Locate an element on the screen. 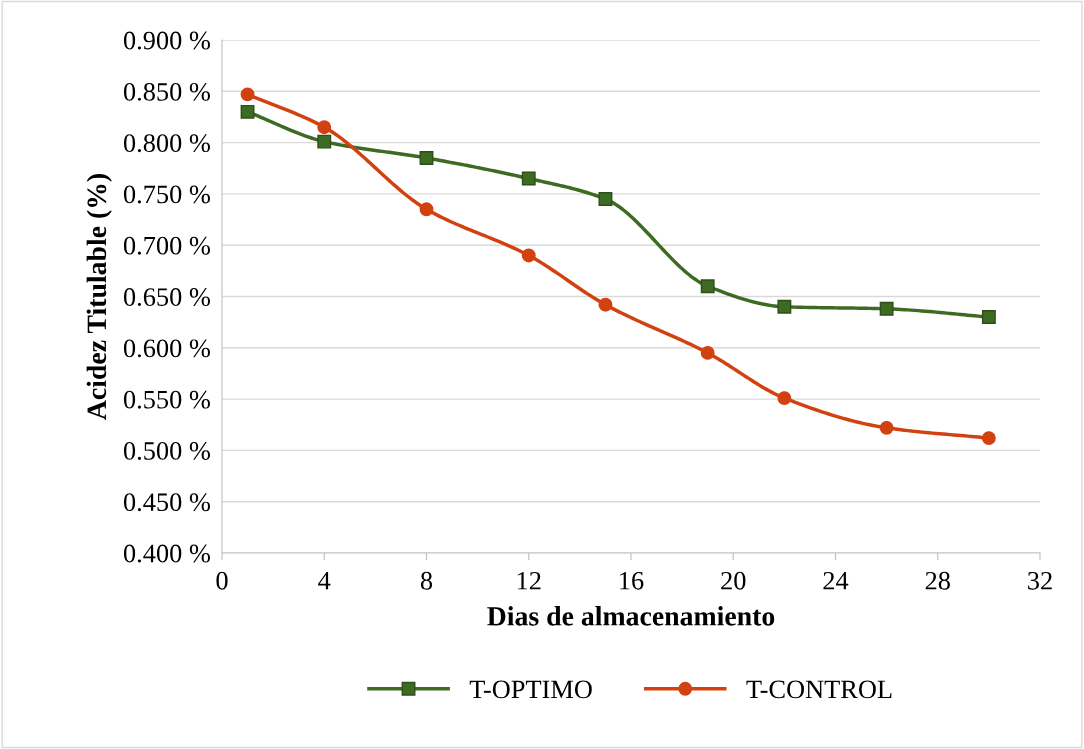 This screenshot has height=749, width=1084. legend-label: T-CONTROL is located at coordinates (819, 689).